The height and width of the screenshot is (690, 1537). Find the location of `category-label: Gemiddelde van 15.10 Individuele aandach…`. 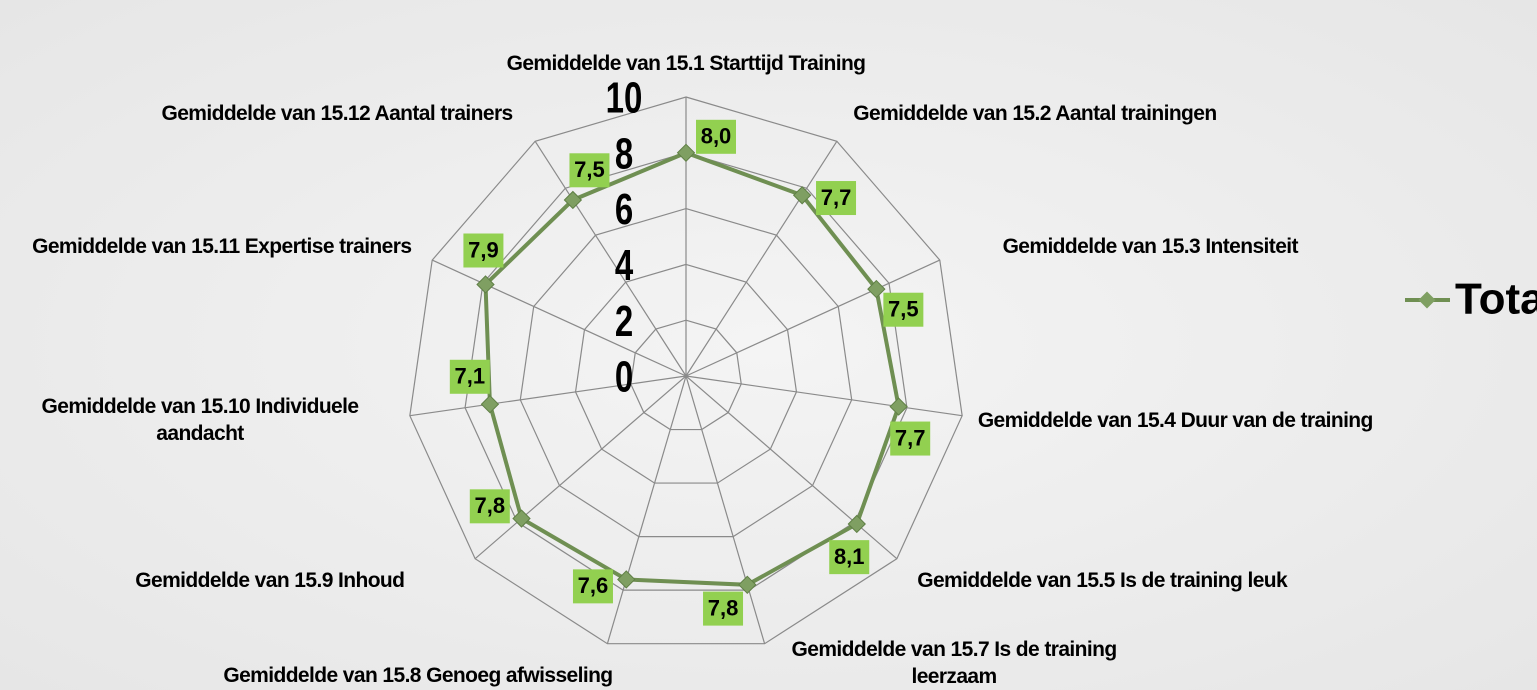

category-label: Gemiddelde van 15.10 Individuele aandach… is located at coordinates (200, 420).